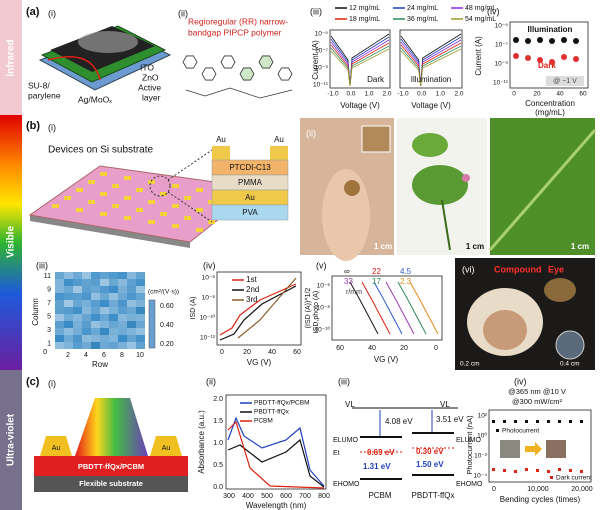 This screenshot has height=510, width=600. Describe the element at coordinates (475, 246) in the screenshot. I see `label: 1 cm` at that location.